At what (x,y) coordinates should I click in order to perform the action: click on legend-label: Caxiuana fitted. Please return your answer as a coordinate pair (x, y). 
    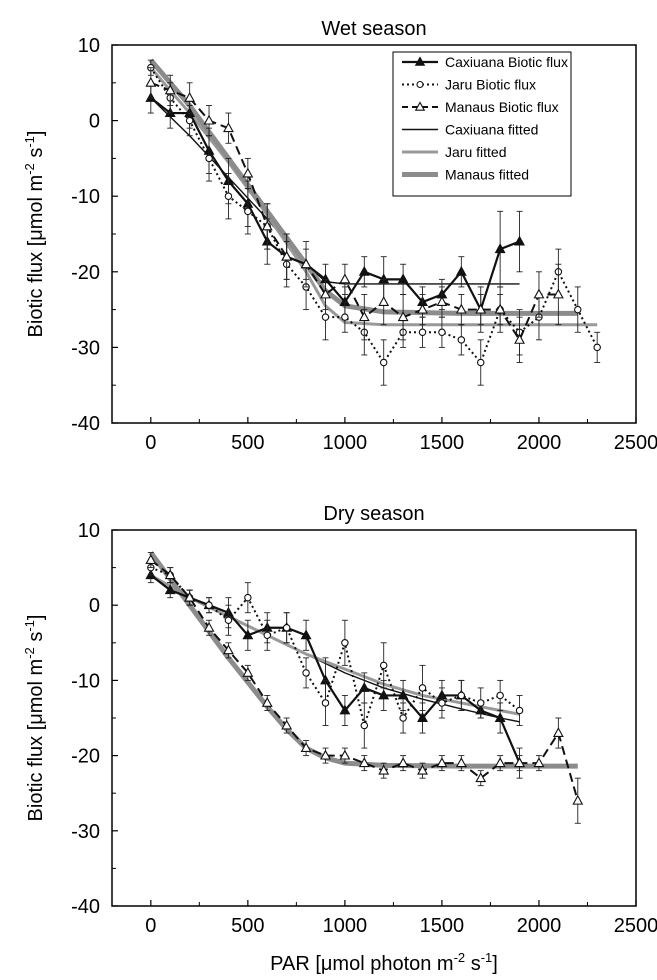
    Looking at the image, I should click on (491, 130).